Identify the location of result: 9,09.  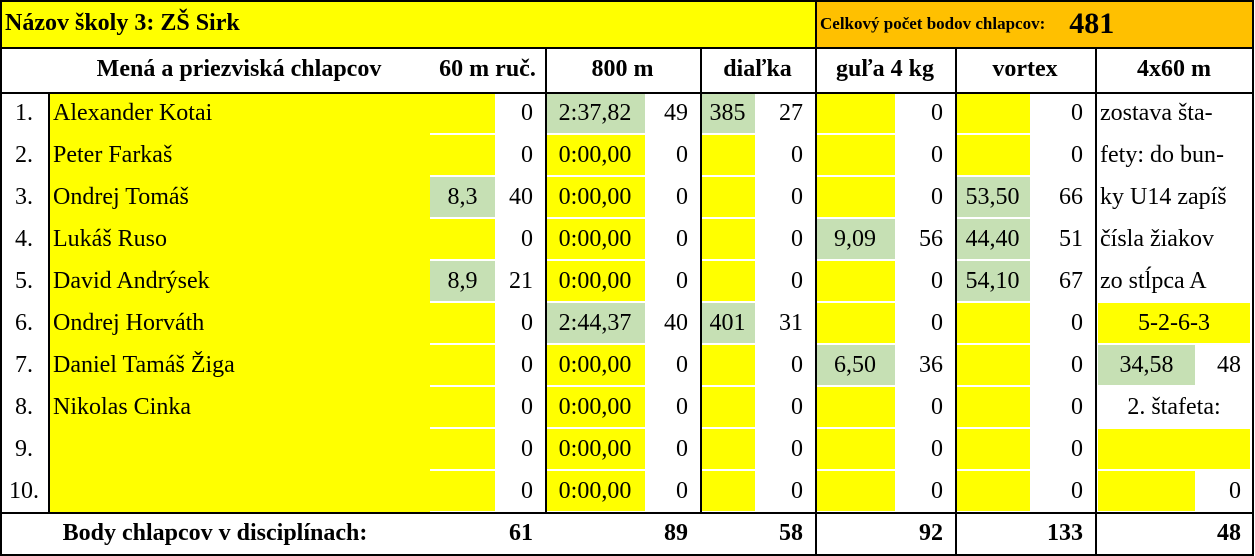
(855, 239).